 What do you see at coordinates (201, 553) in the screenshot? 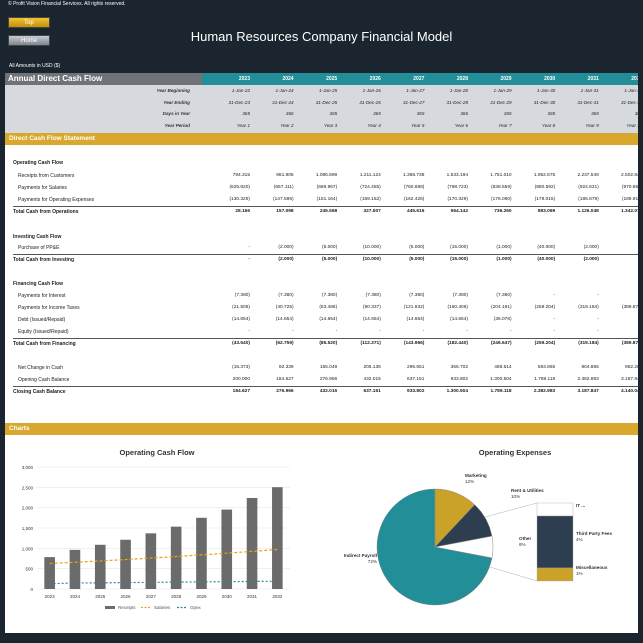
I see `bar-receipts` at bounding box center [201, 553].